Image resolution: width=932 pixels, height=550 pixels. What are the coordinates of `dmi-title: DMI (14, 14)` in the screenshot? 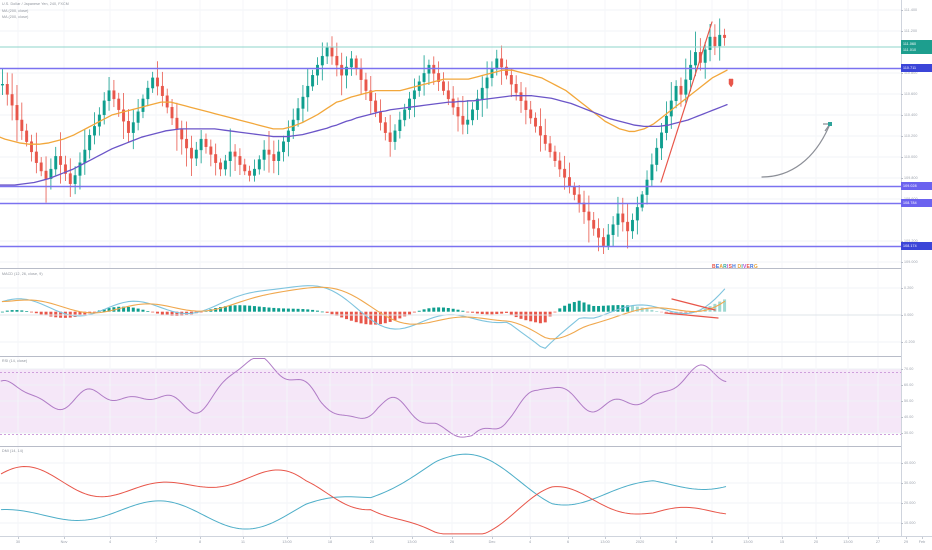 It's located at (13, 451).